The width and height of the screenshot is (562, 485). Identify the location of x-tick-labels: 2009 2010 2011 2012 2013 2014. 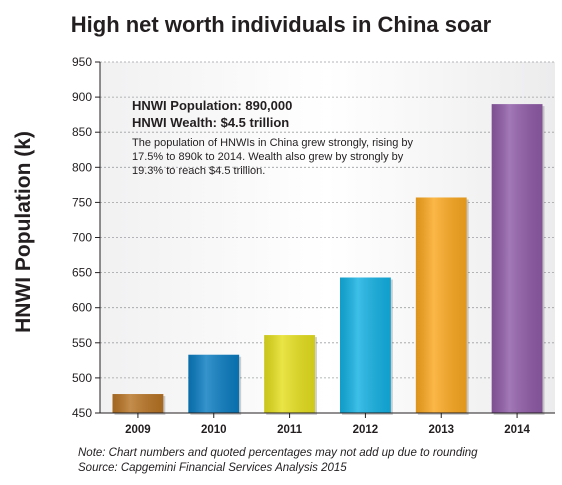
(327, 424).